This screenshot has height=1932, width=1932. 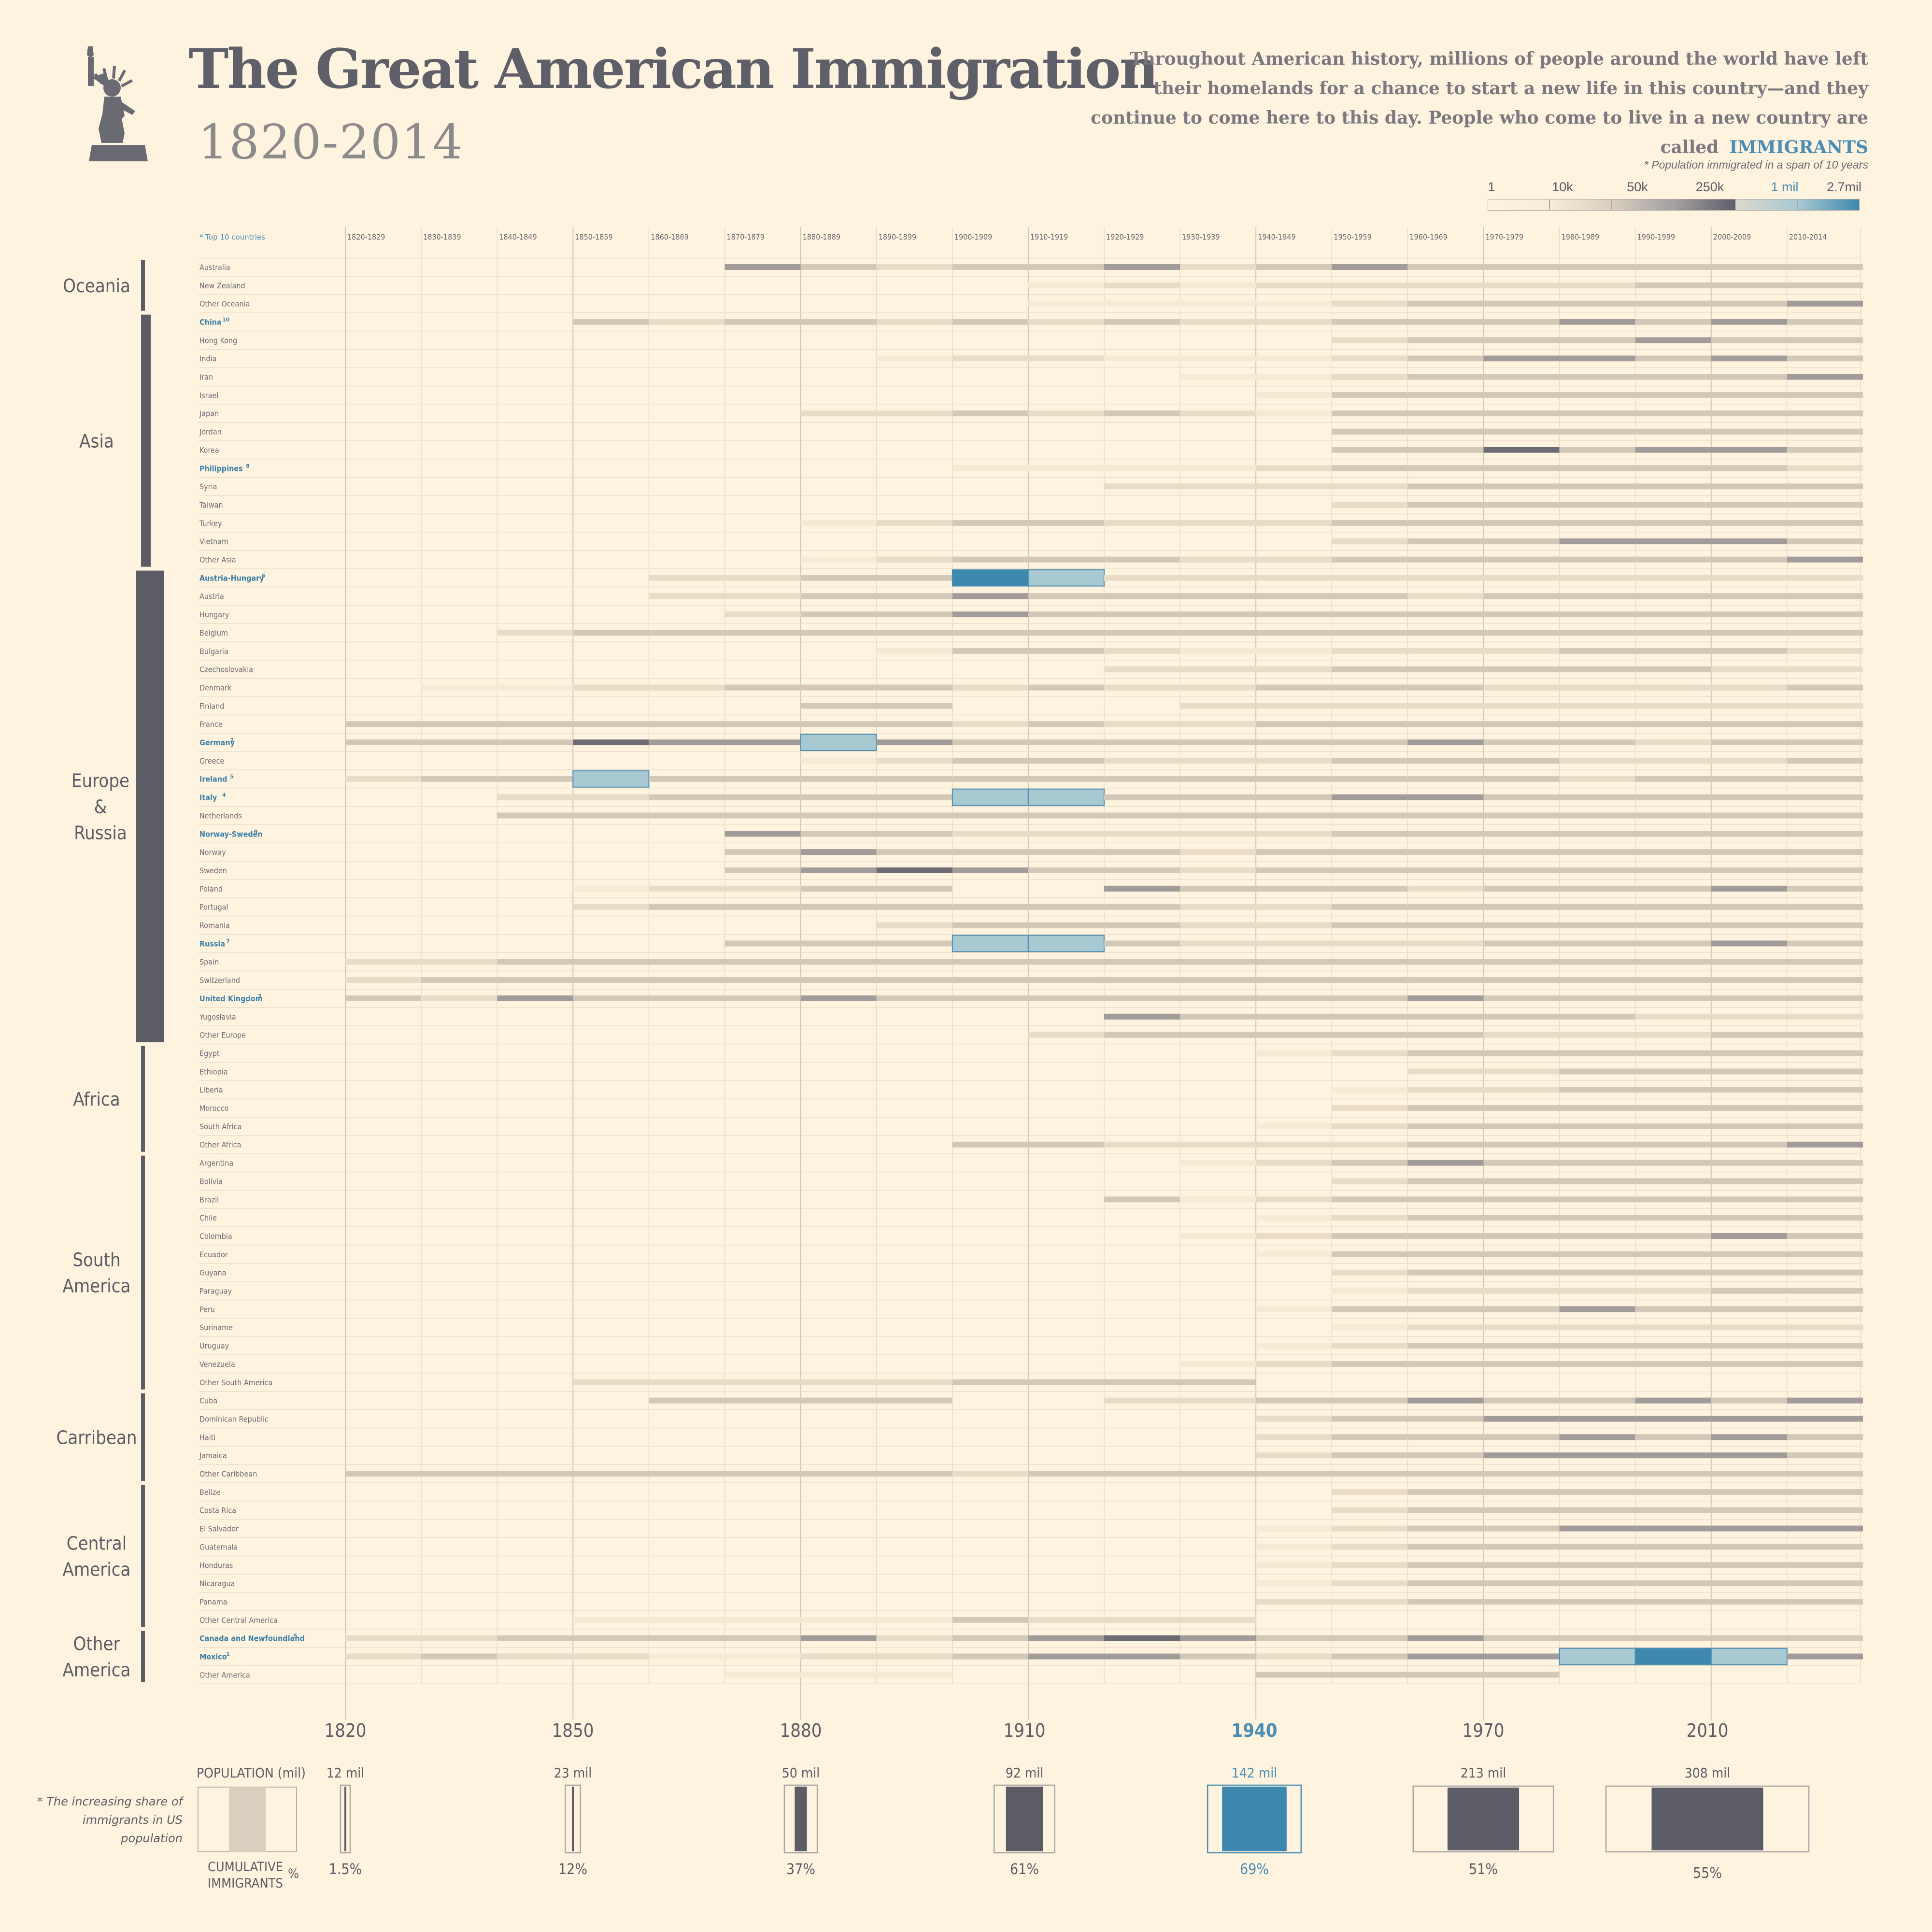 What do you see at coordinates (210, 322) in the screenshot?
I see `country-label: China` at bounding box center [210, 322].